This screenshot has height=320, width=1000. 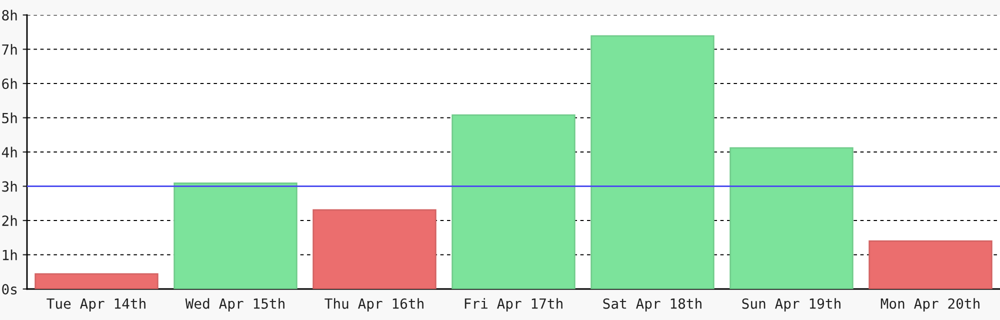 I want to click on y-tick-label: 3h, so click(x=9, y=186).